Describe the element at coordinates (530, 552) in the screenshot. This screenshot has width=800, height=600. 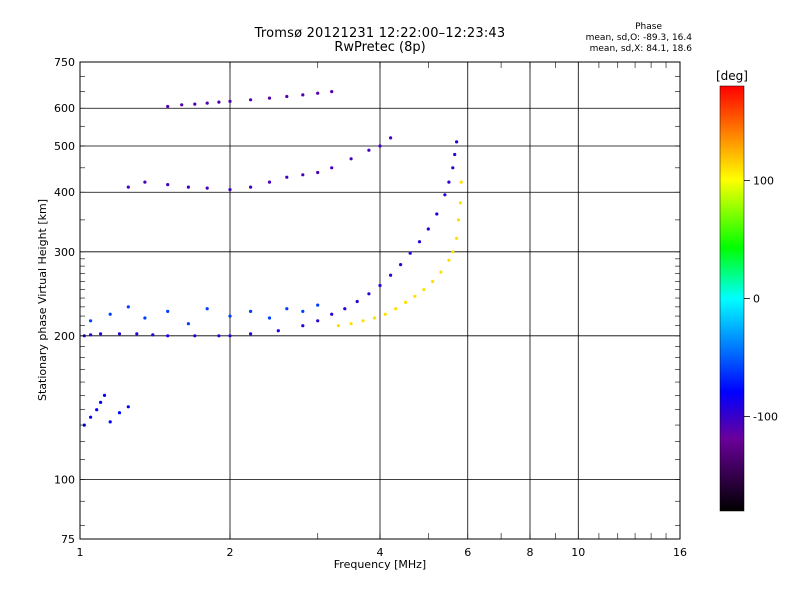
I see `x-tick-label: 8` at that location.